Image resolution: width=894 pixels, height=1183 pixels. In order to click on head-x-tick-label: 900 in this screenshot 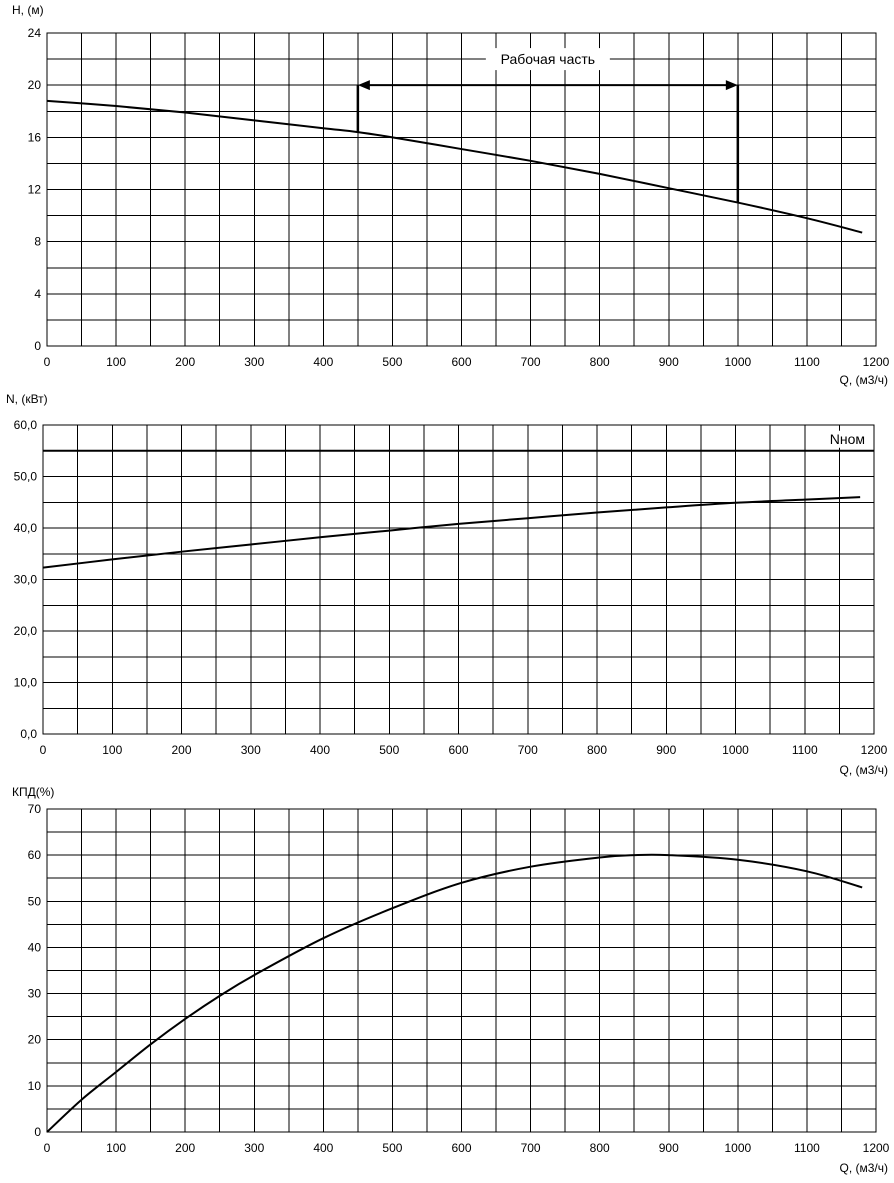, I will do `click(669, 362)`.